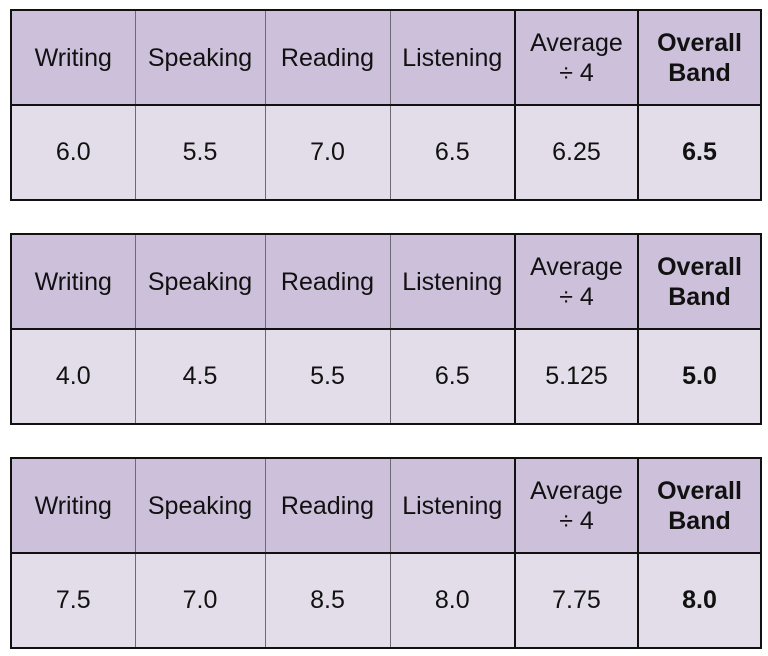  I want to click on reading-score: 5.5, so click(327, 376).